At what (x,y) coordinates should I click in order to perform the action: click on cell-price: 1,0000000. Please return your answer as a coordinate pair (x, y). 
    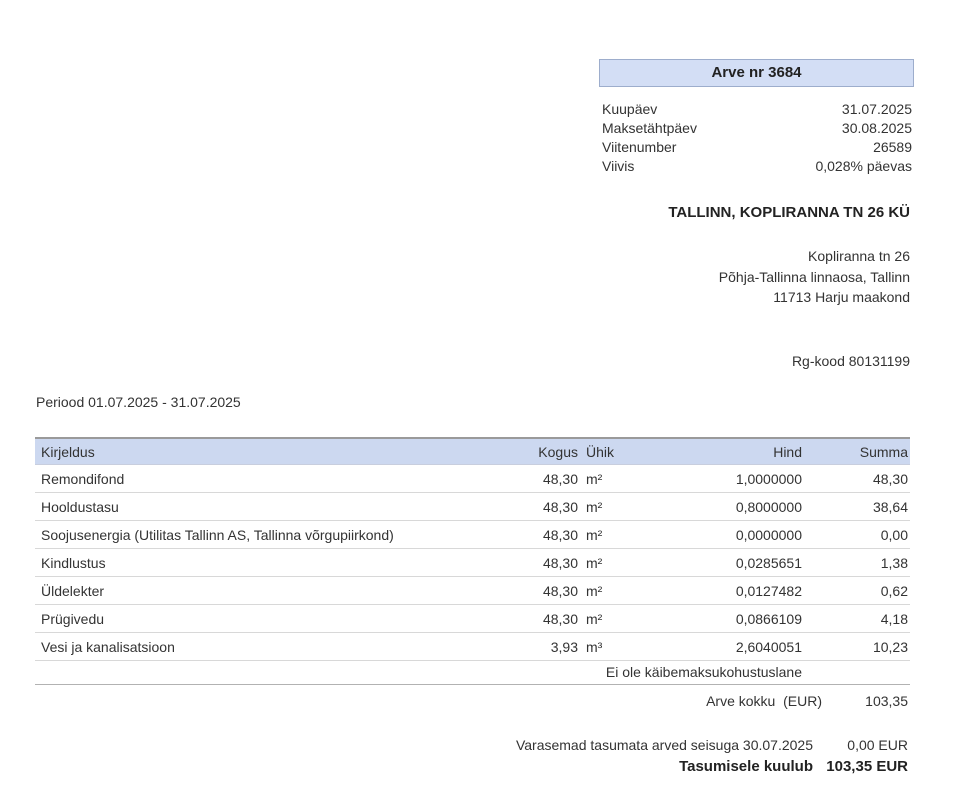
    Looking at the image, I should click on (768, 478).